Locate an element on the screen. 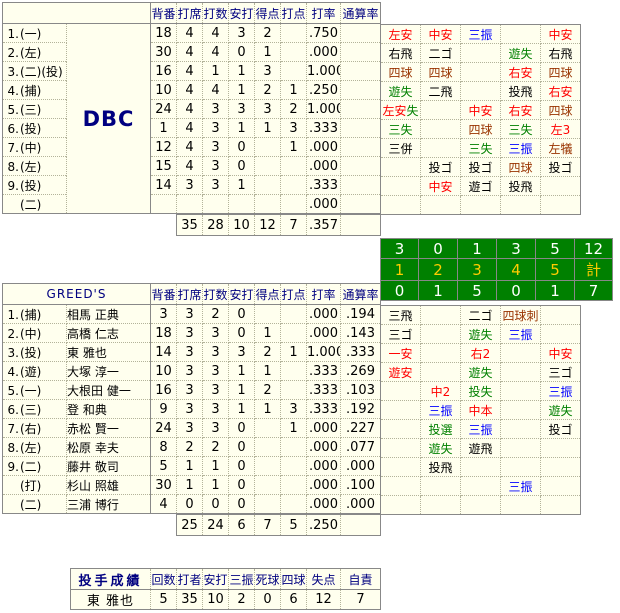  play-result: 三失 is located at coordinates (400, 129).